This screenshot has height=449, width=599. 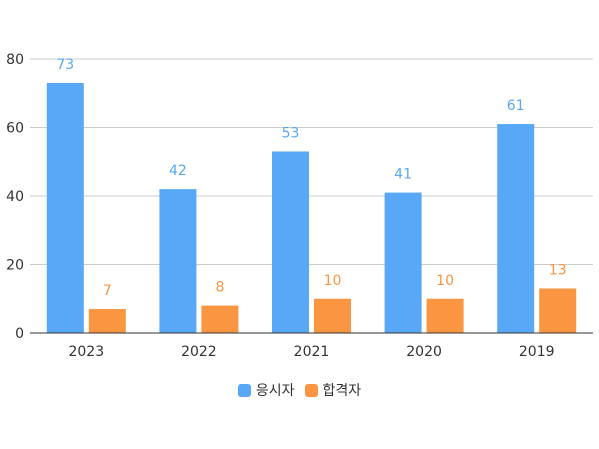 I want to click on bar-passers-2020, so click(x=445, y=315).